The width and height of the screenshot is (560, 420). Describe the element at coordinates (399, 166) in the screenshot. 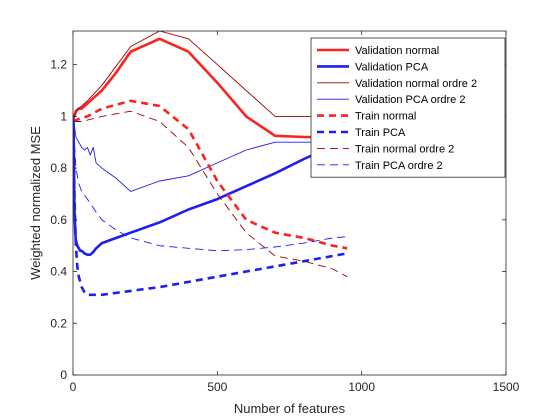

I see `legend-entry-label: Train PCA ordre 2` at that location.